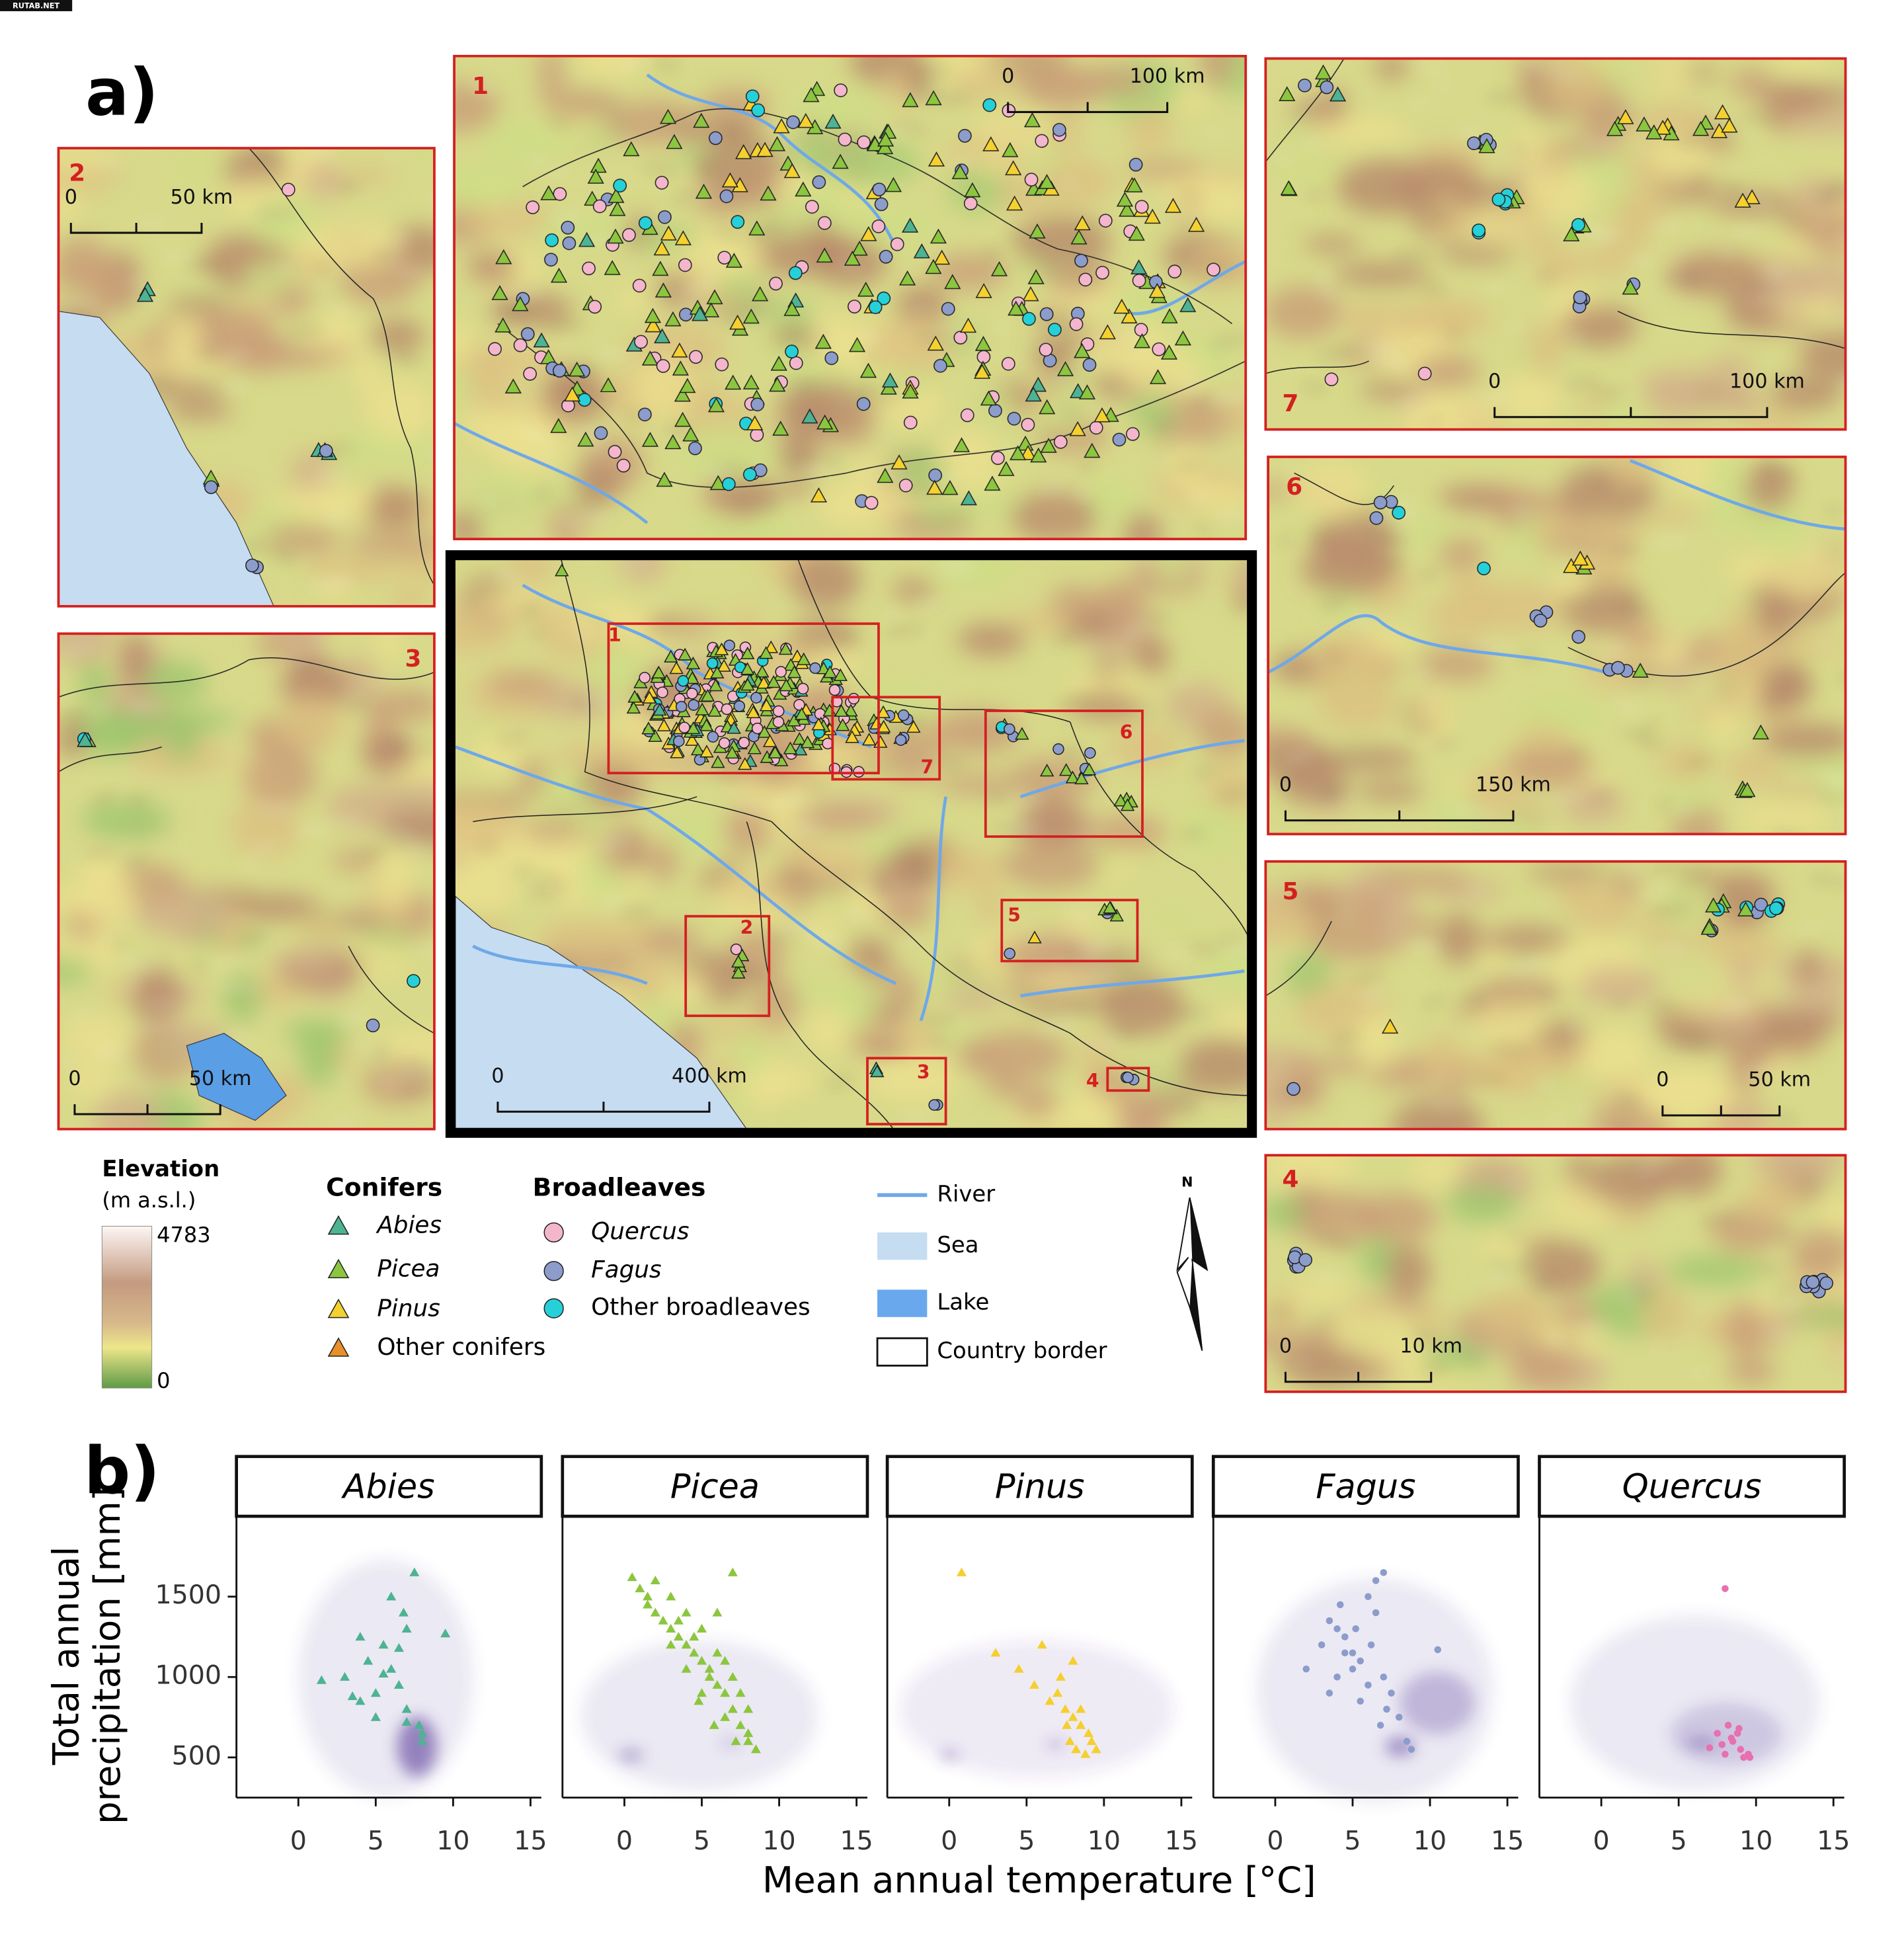 The image size is (1904, 1942). I want to click on density, so click(1375, 1690).